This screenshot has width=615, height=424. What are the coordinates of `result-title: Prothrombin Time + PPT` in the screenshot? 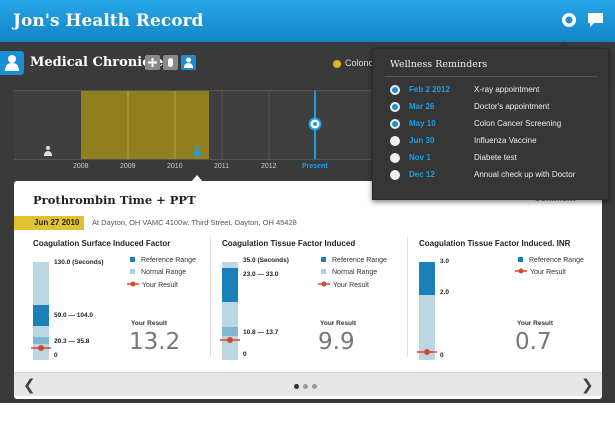 It's located at (114, 200).